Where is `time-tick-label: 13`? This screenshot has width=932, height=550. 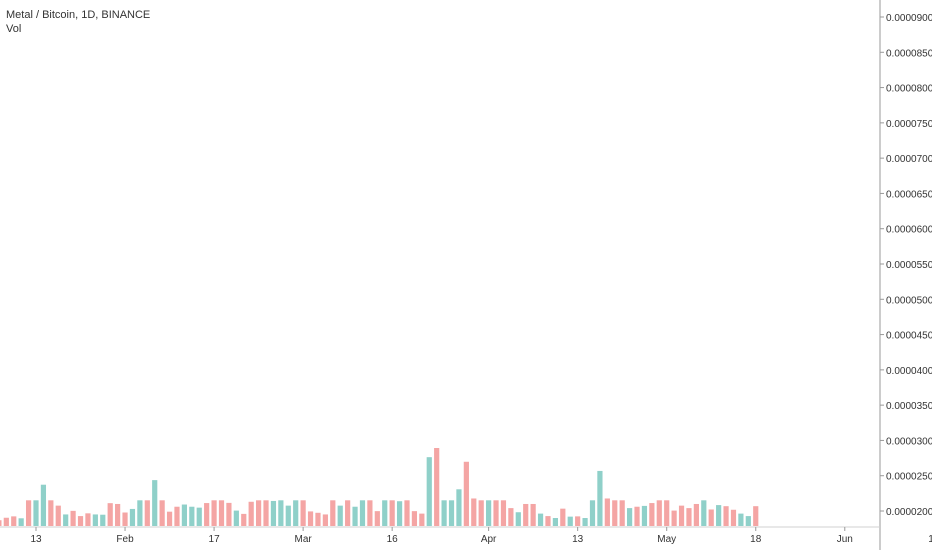 time-tick-label: 13 is located at coordinates (36, 539).